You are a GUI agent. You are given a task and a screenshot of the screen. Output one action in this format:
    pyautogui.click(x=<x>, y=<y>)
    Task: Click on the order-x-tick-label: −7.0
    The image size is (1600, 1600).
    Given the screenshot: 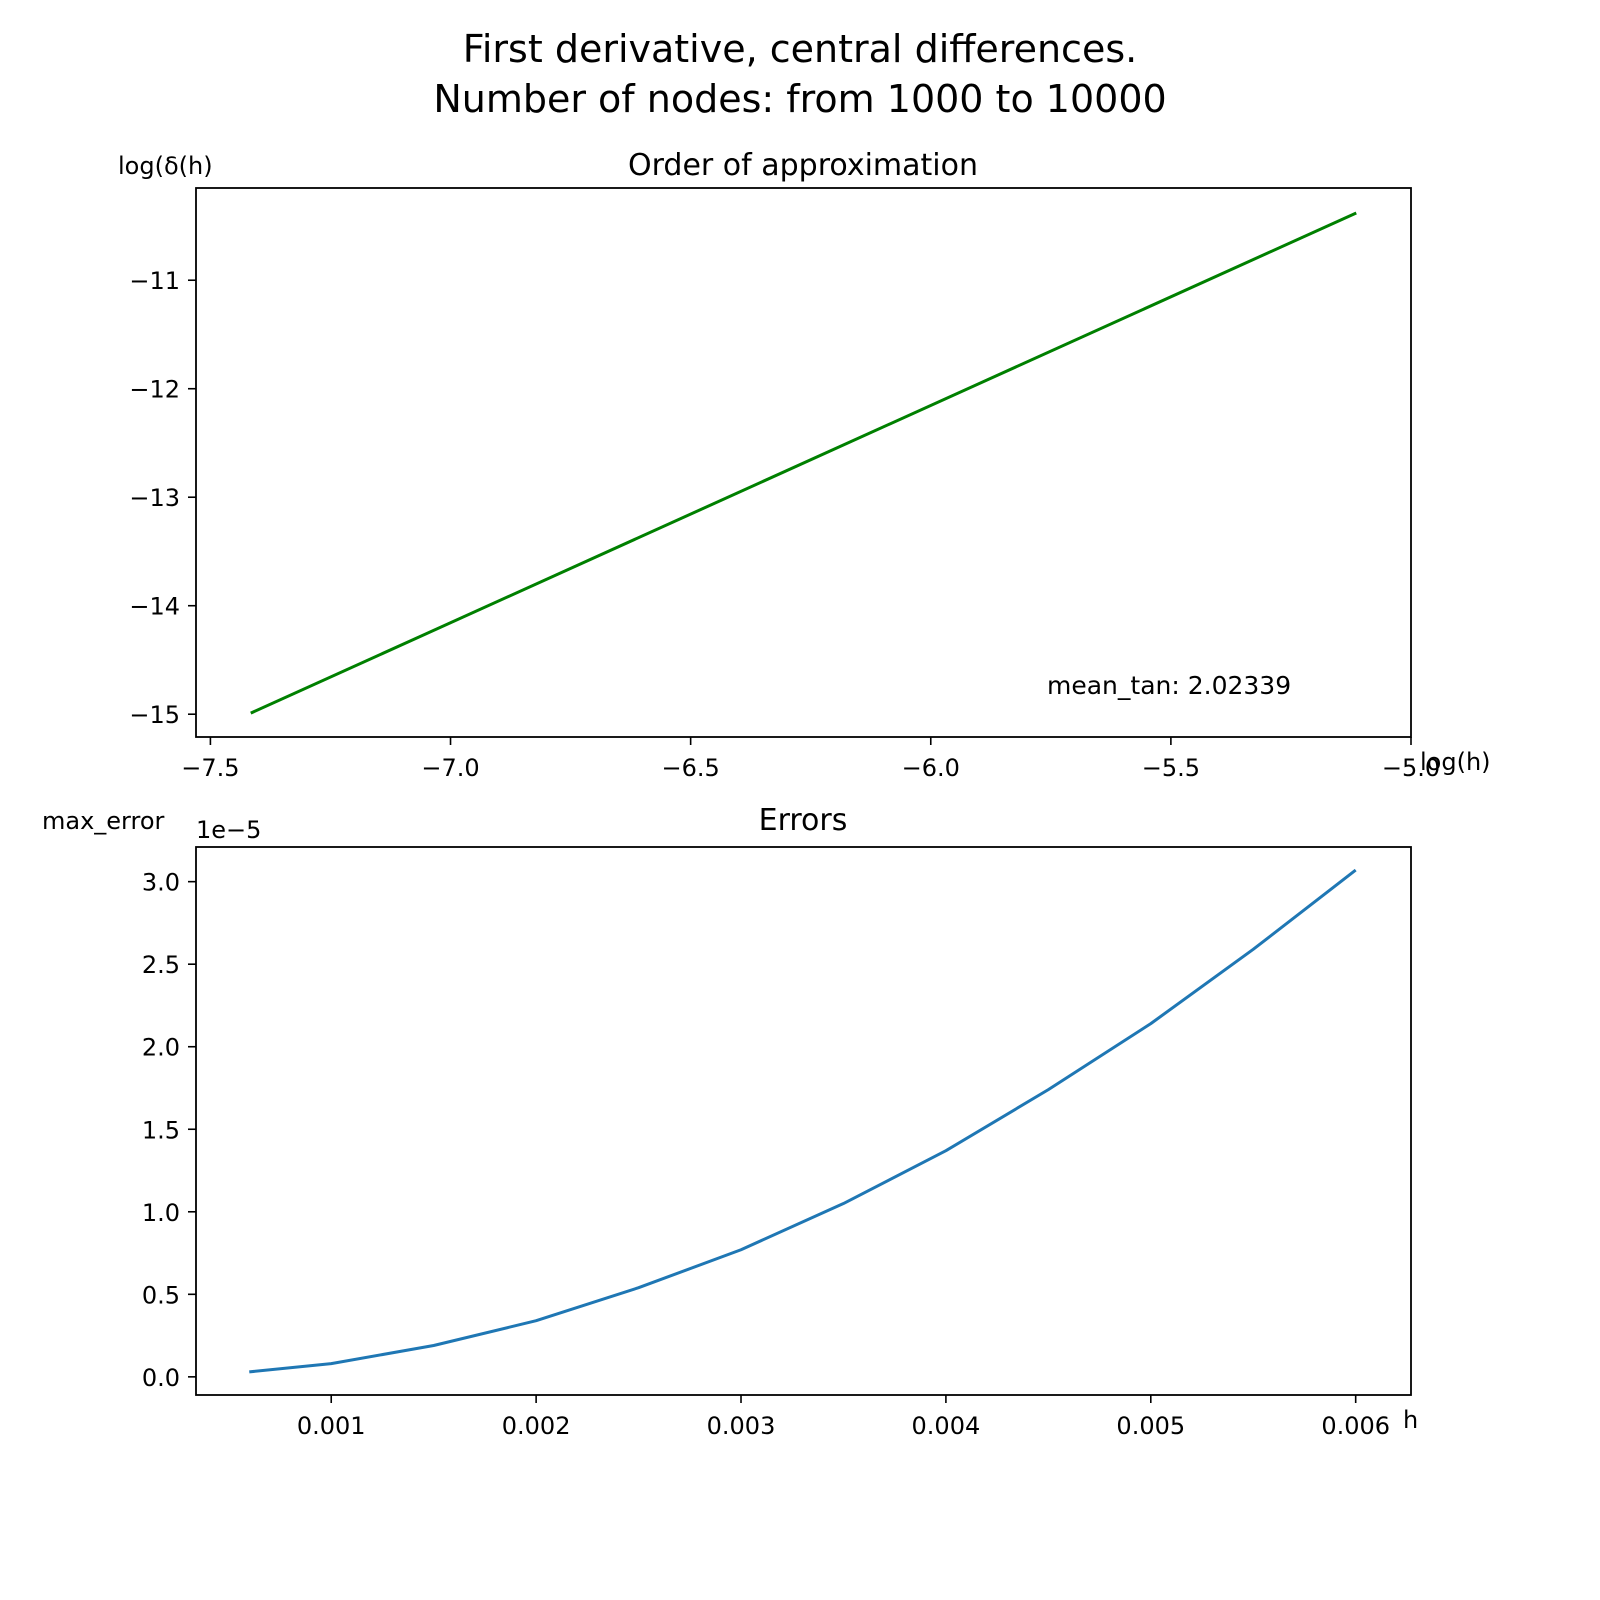 What is the action you would take?
    pyautogui.click(x=450, y=768)
    